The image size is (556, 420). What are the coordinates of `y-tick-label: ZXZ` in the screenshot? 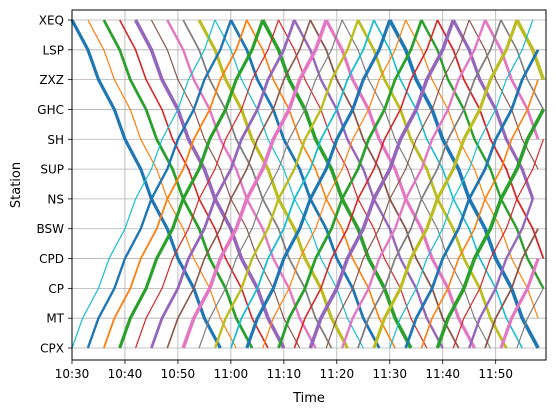 It's located at (51, 80).